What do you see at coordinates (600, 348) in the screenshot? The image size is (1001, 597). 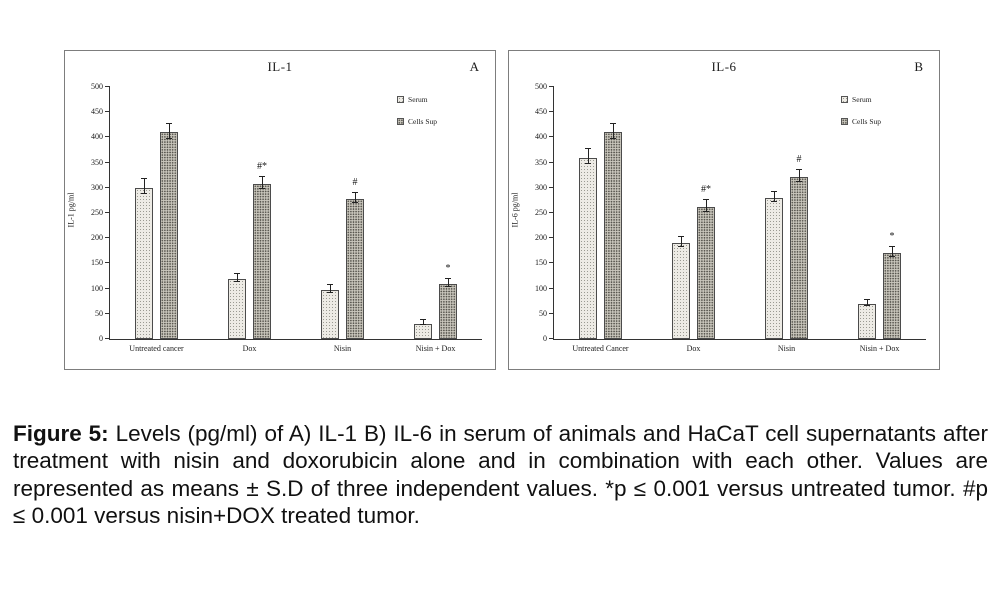 I see `category-label: Untreated Cancer` at bounding box center [600, 348].